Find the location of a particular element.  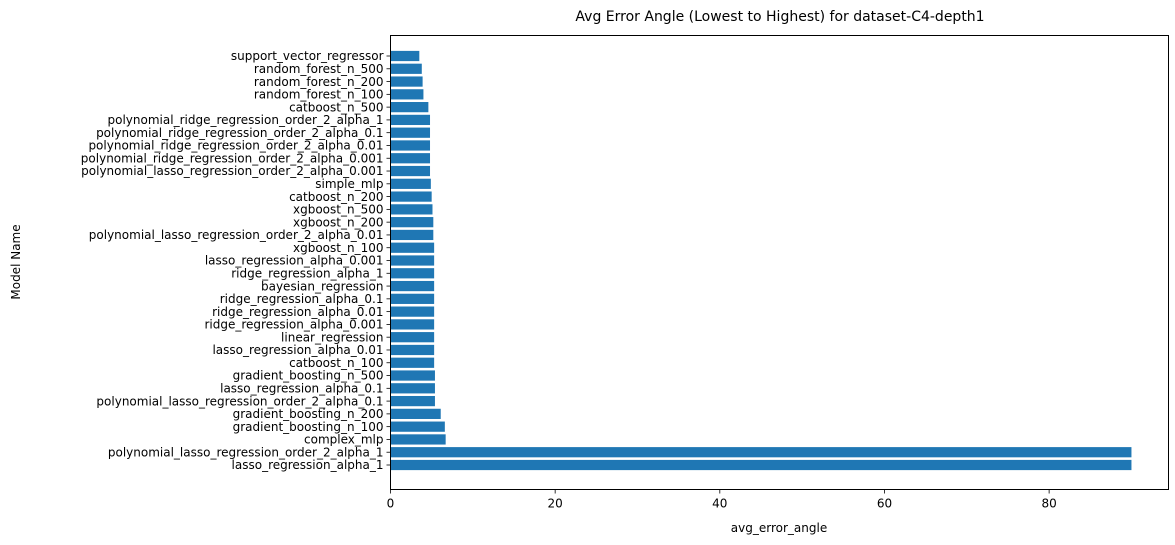

y-tick-label: lasso_regression_alpha_1 is located at coordinates (308, 465).